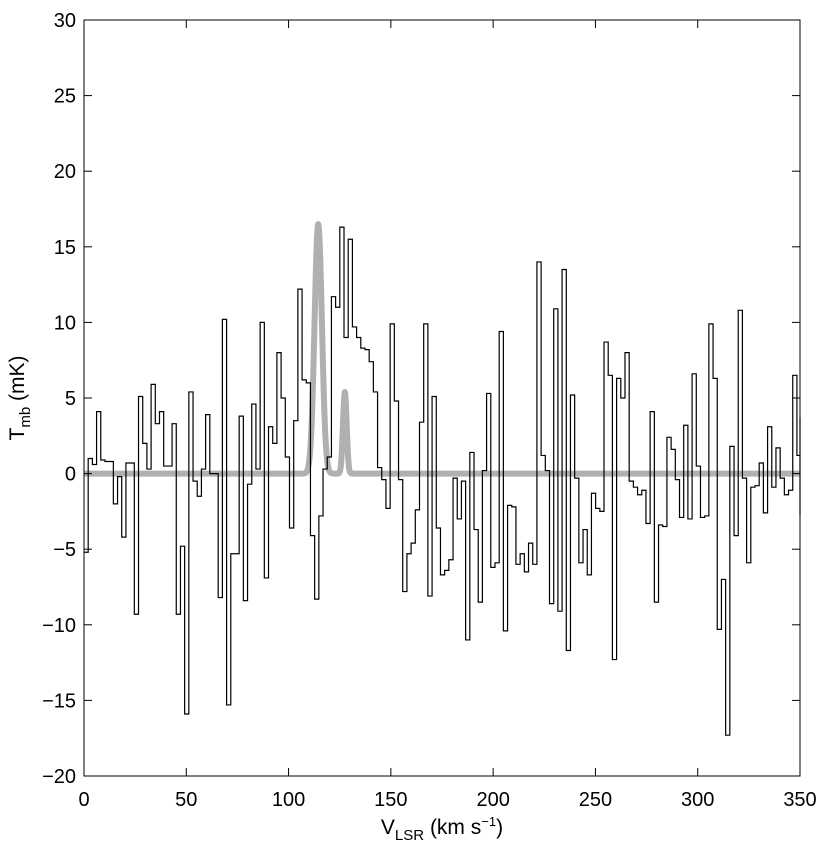 Image resolution: width=830 pixels, height=847 pixels. Describe the element at coordinates (59, 777) in the screenshot. I see `y-tick-label: −20` at that location.